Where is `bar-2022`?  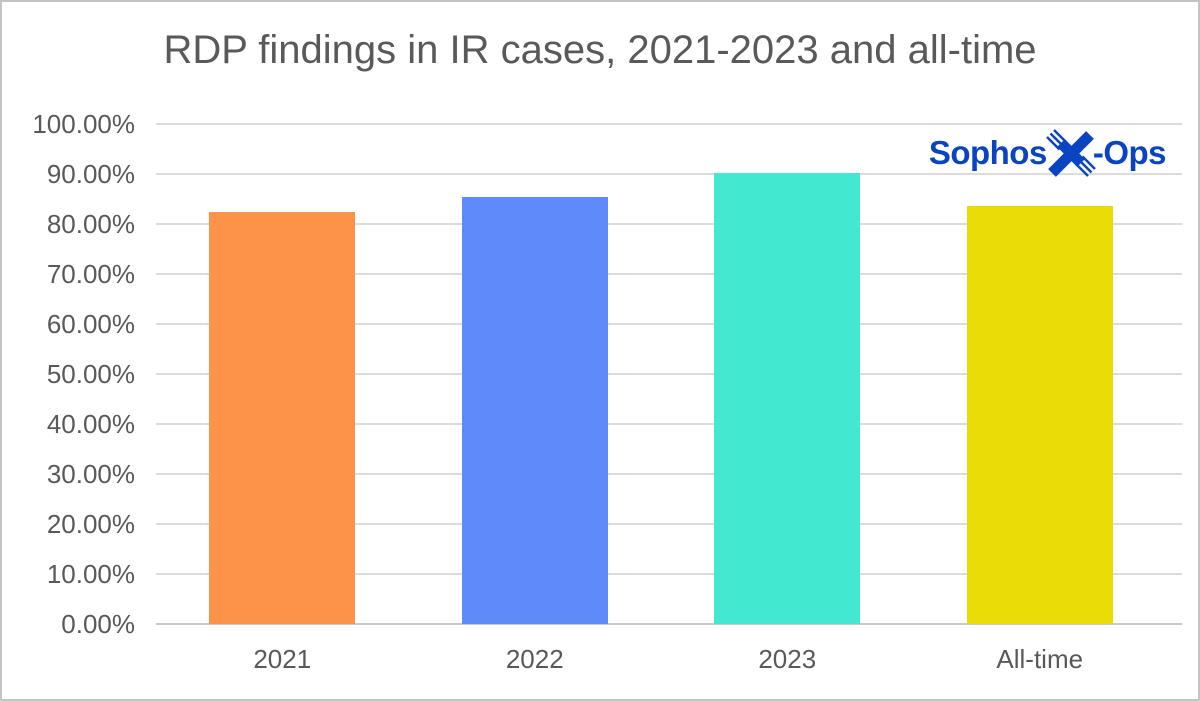 bar-2022 is located at coordinates (534, 410).